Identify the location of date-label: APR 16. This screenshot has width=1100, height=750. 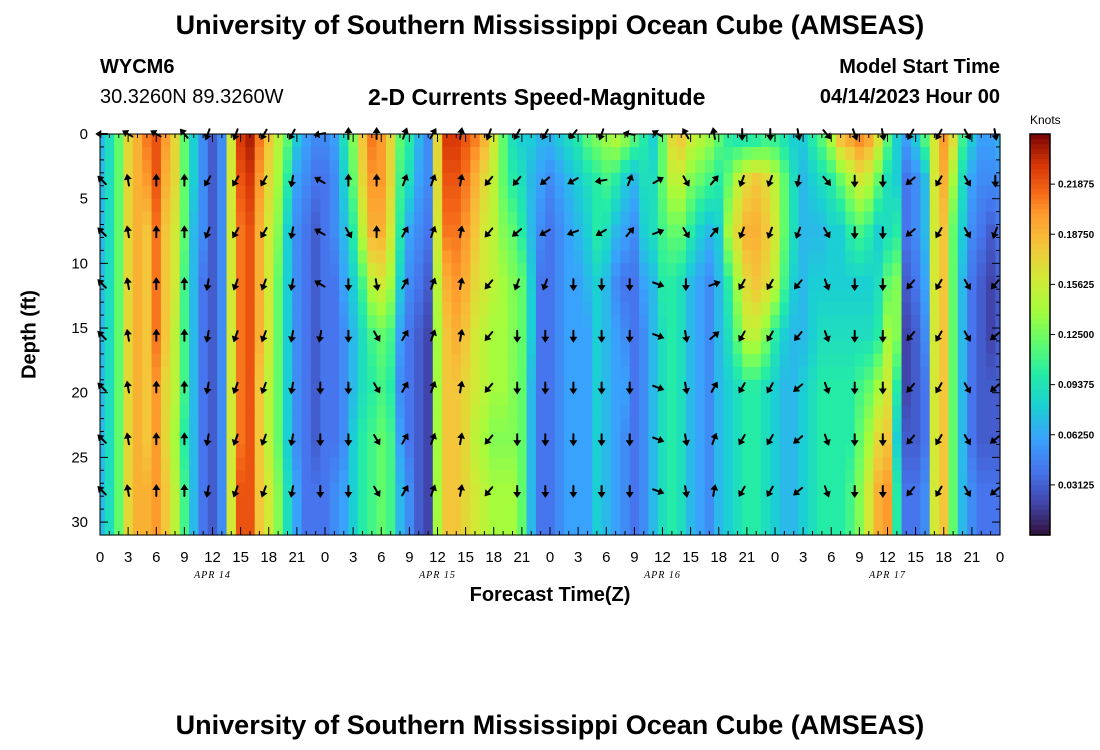
(662, 575).